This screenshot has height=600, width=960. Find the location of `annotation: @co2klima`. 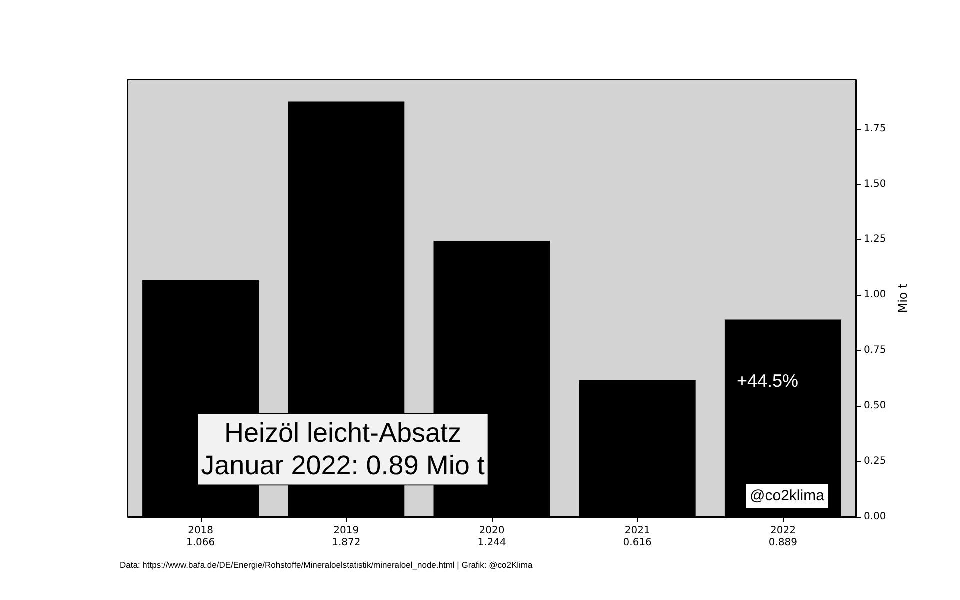

annotation: @co2klima is located at coordinates (788, 496).